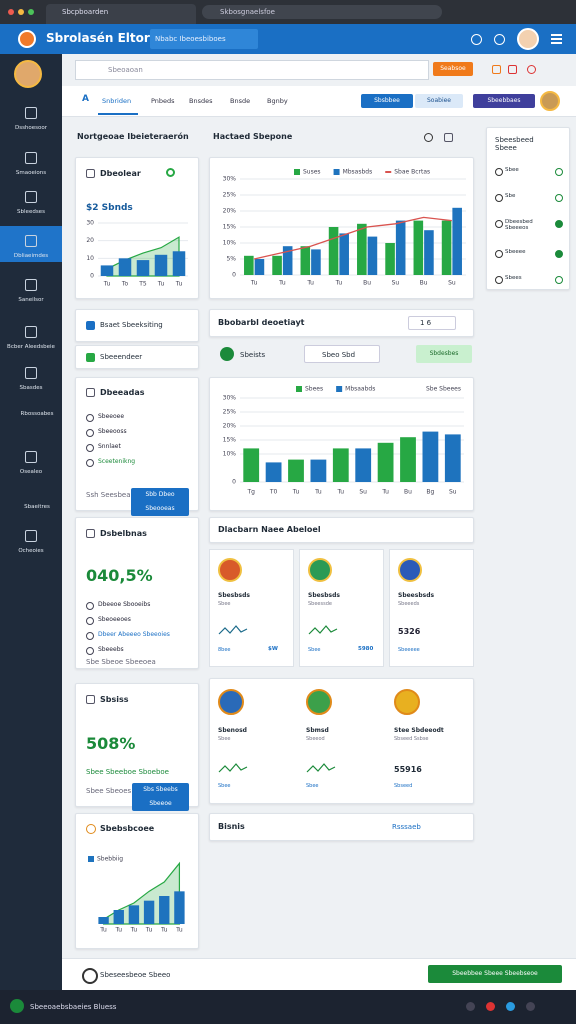  I want to click on y-tick-label: 10, so click(90, 258).